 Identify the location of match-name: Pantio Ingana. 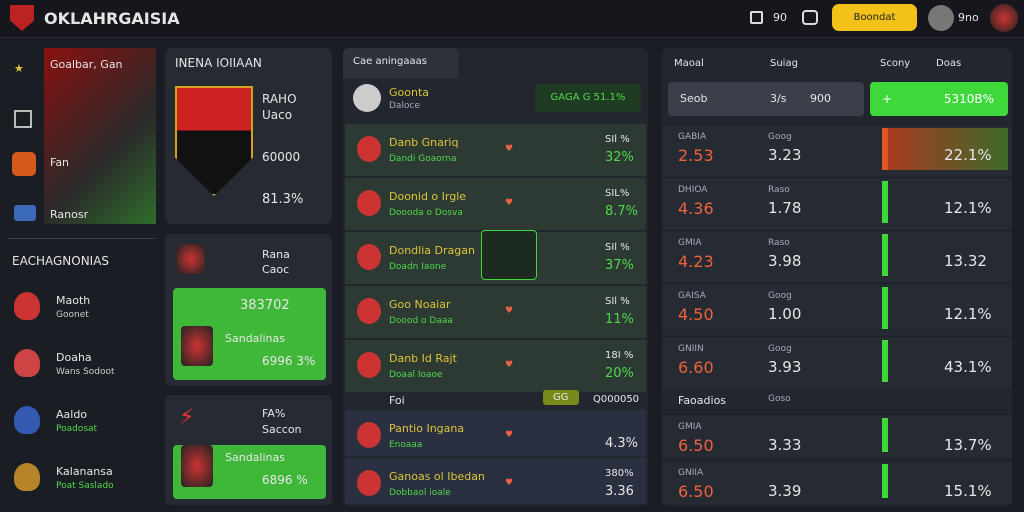
(427, 428).